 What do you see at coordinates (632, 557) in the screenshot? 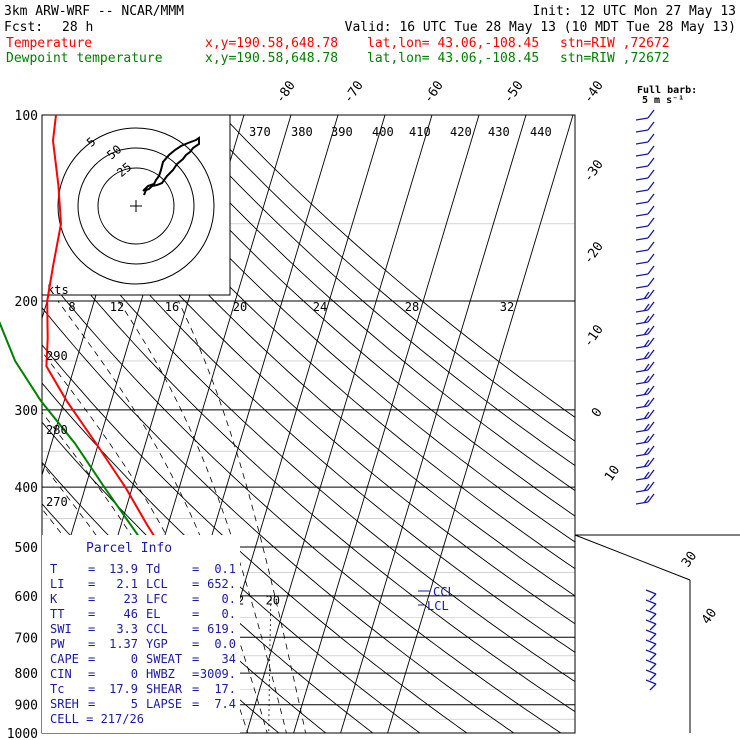
I see `wind-panel-edge` at bounding box center [632, 557].